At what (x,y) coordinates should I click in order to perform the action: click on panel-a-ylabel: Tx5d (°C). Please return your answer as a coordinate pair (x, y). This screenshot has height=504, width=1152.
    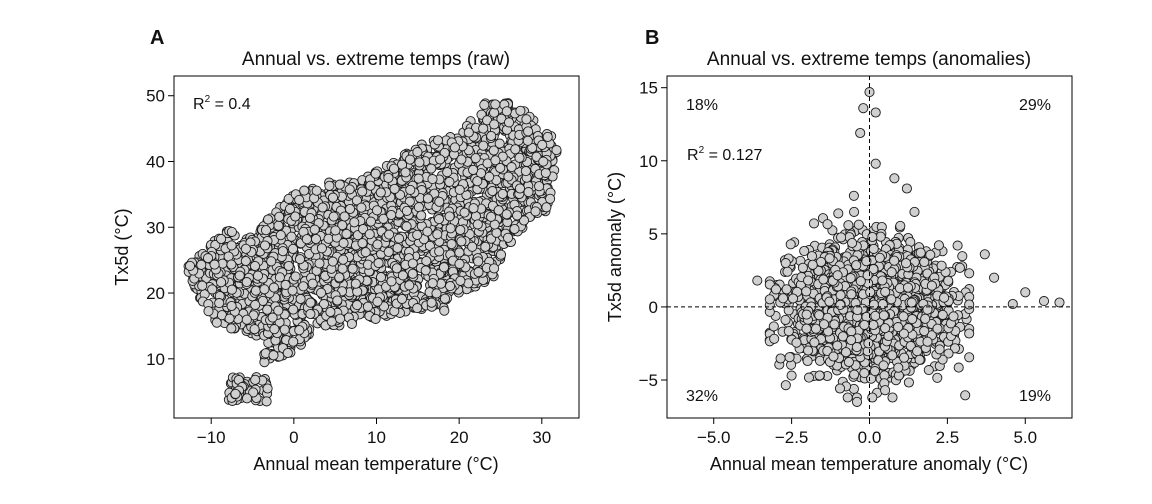
    Looking at the image, I should click on (122, 246).